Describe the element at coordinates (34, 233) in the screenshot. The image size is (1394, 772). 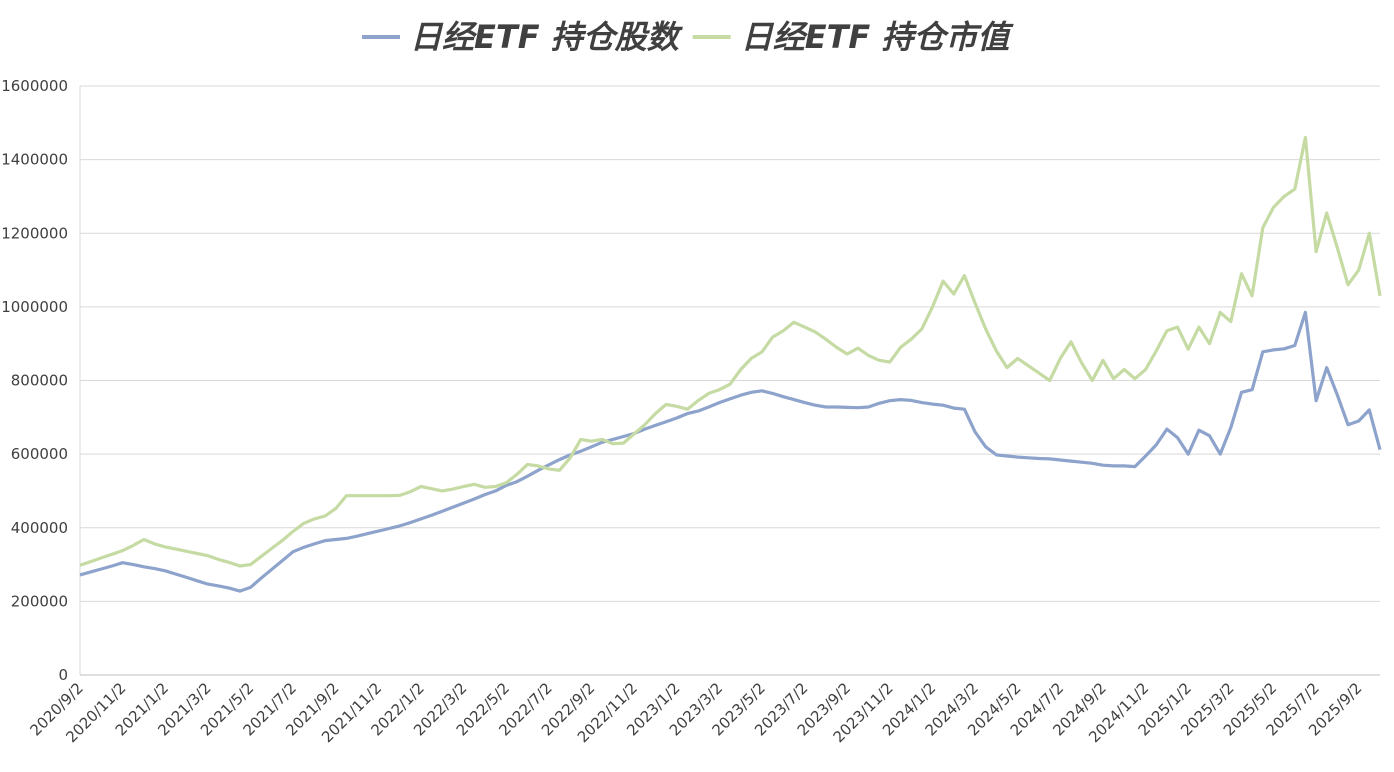
I see `y-tick-label: 1200000` at that location.